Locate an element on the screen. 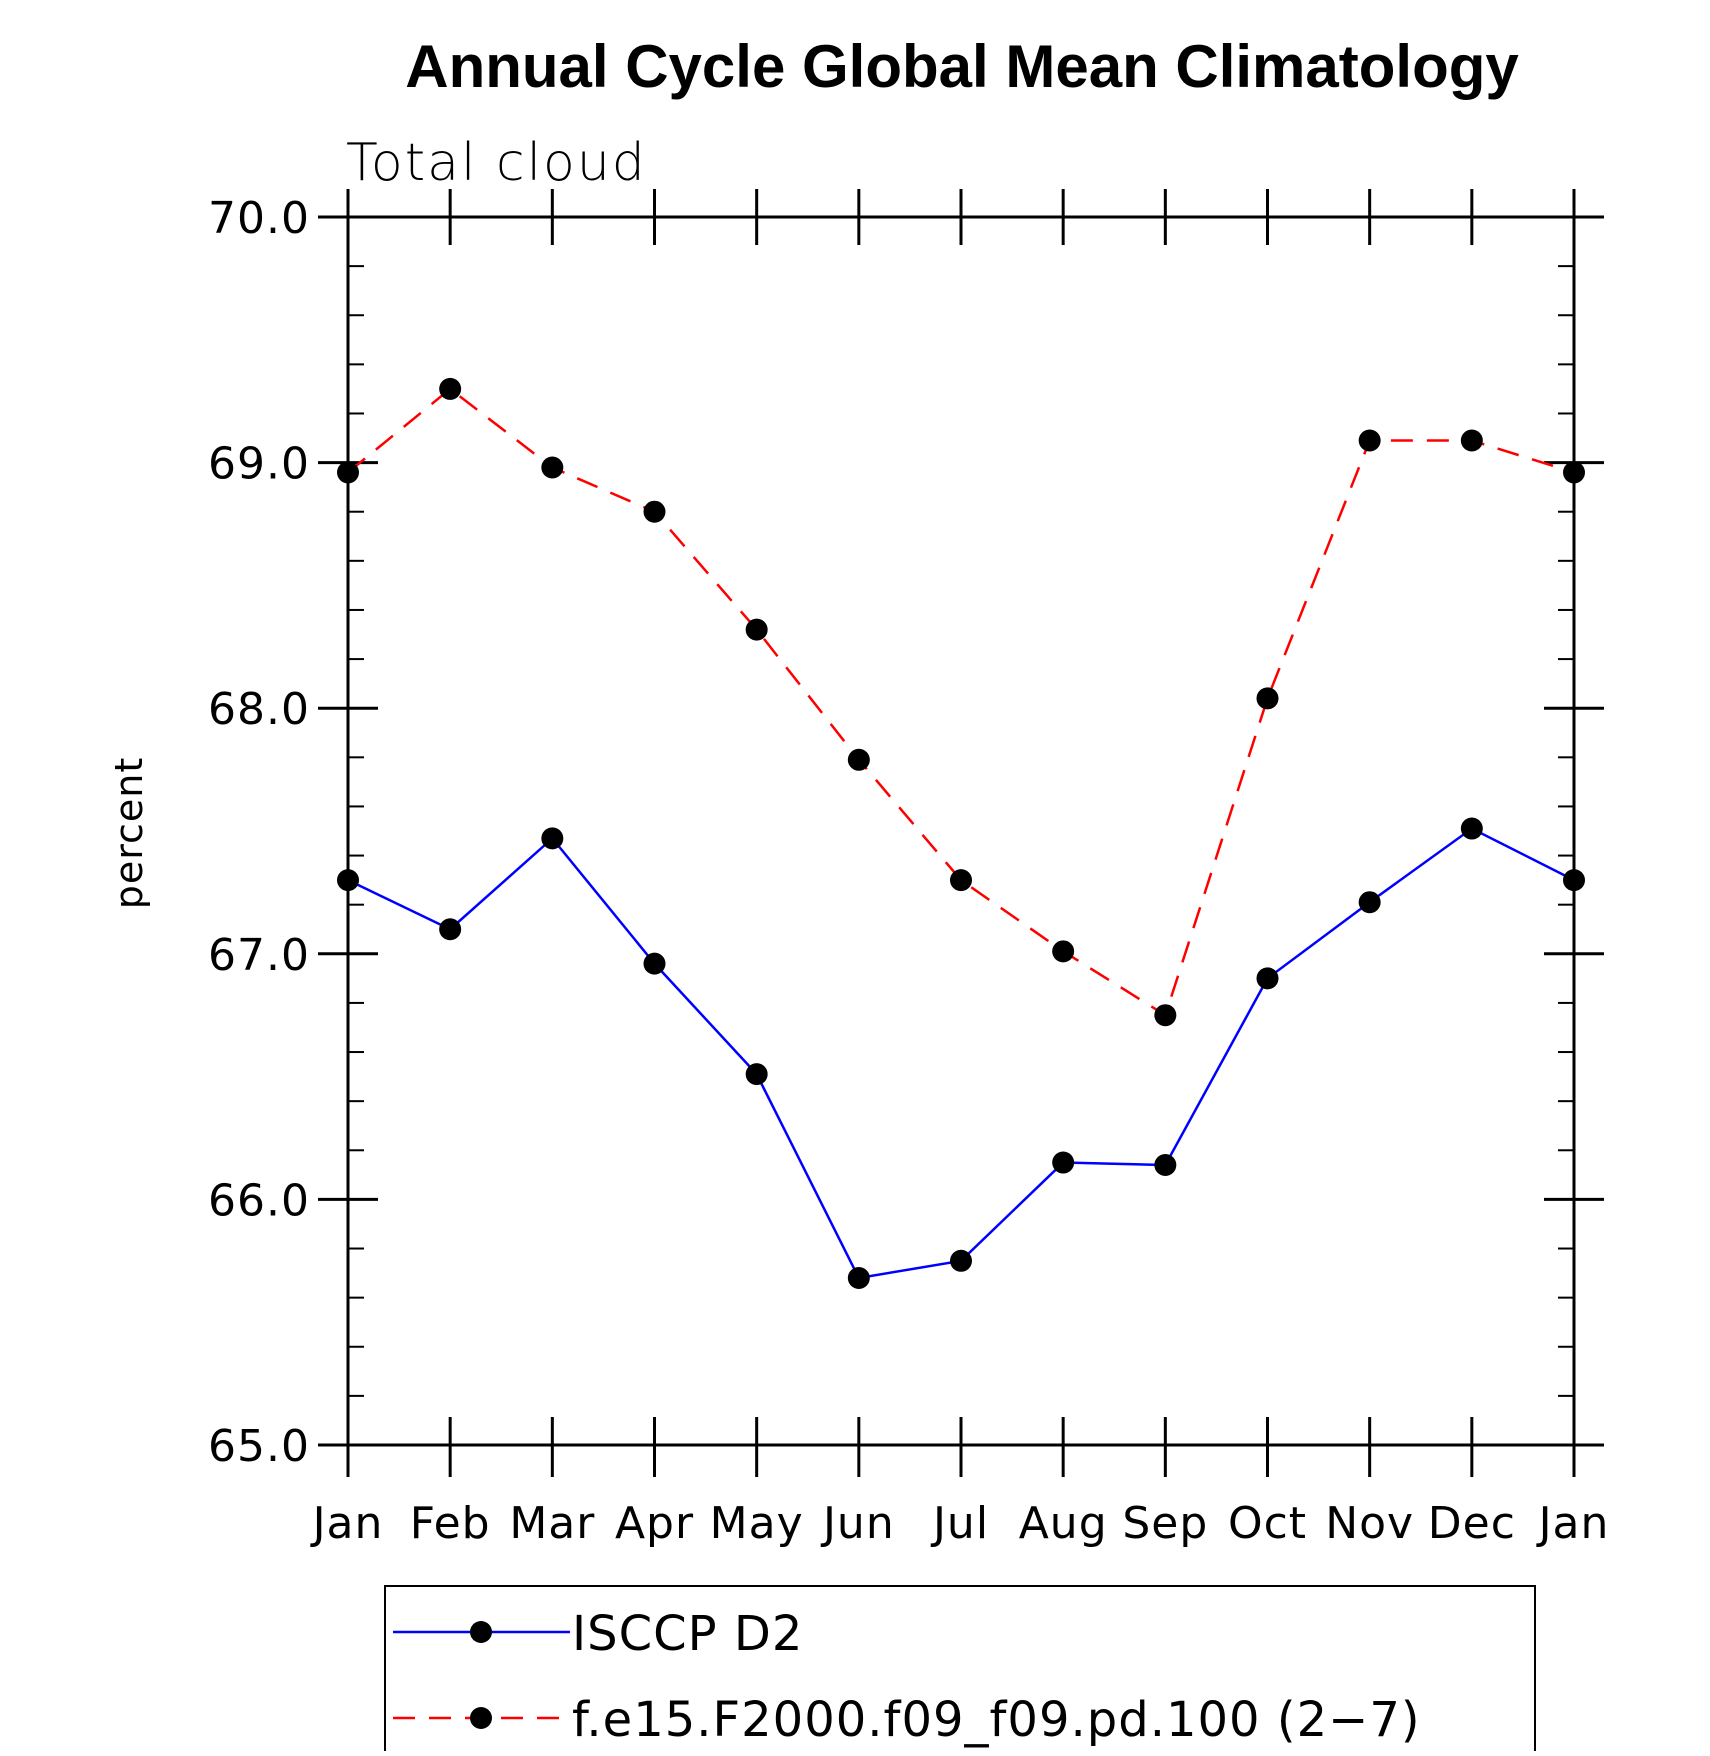 This screenshot has height=1756, width=1710. legend-box is located at coordinates (960, 1670).